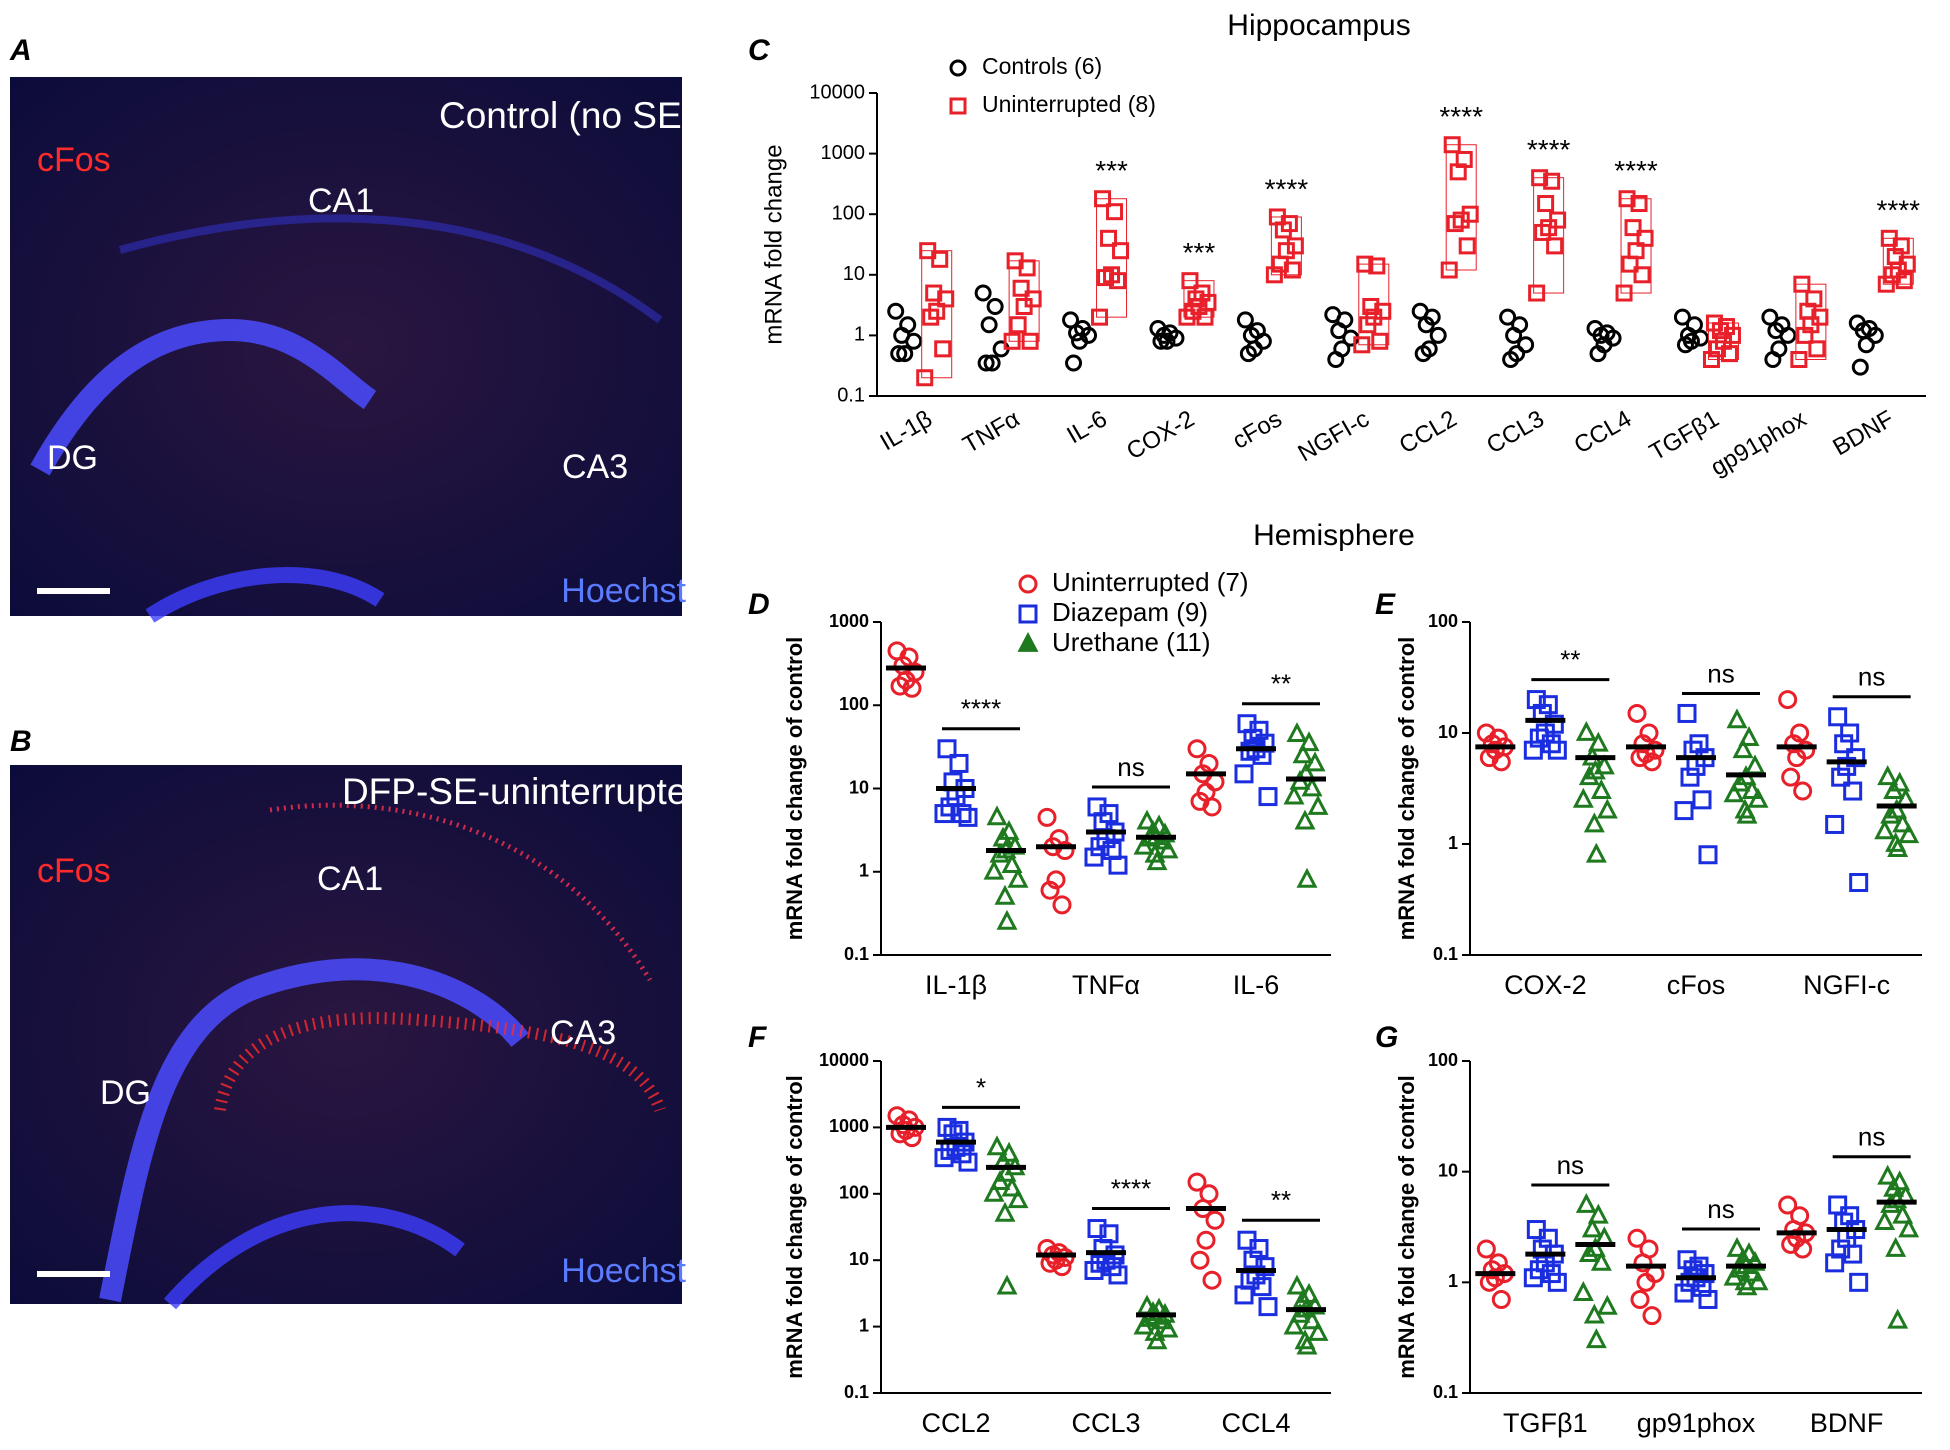 The height and width of the screenshot is (1450, 1950). What do you see at coordinates (1448, 732) in the screenshot?
I see `y-tick-label: 10` at bounding box center [1448, 732].